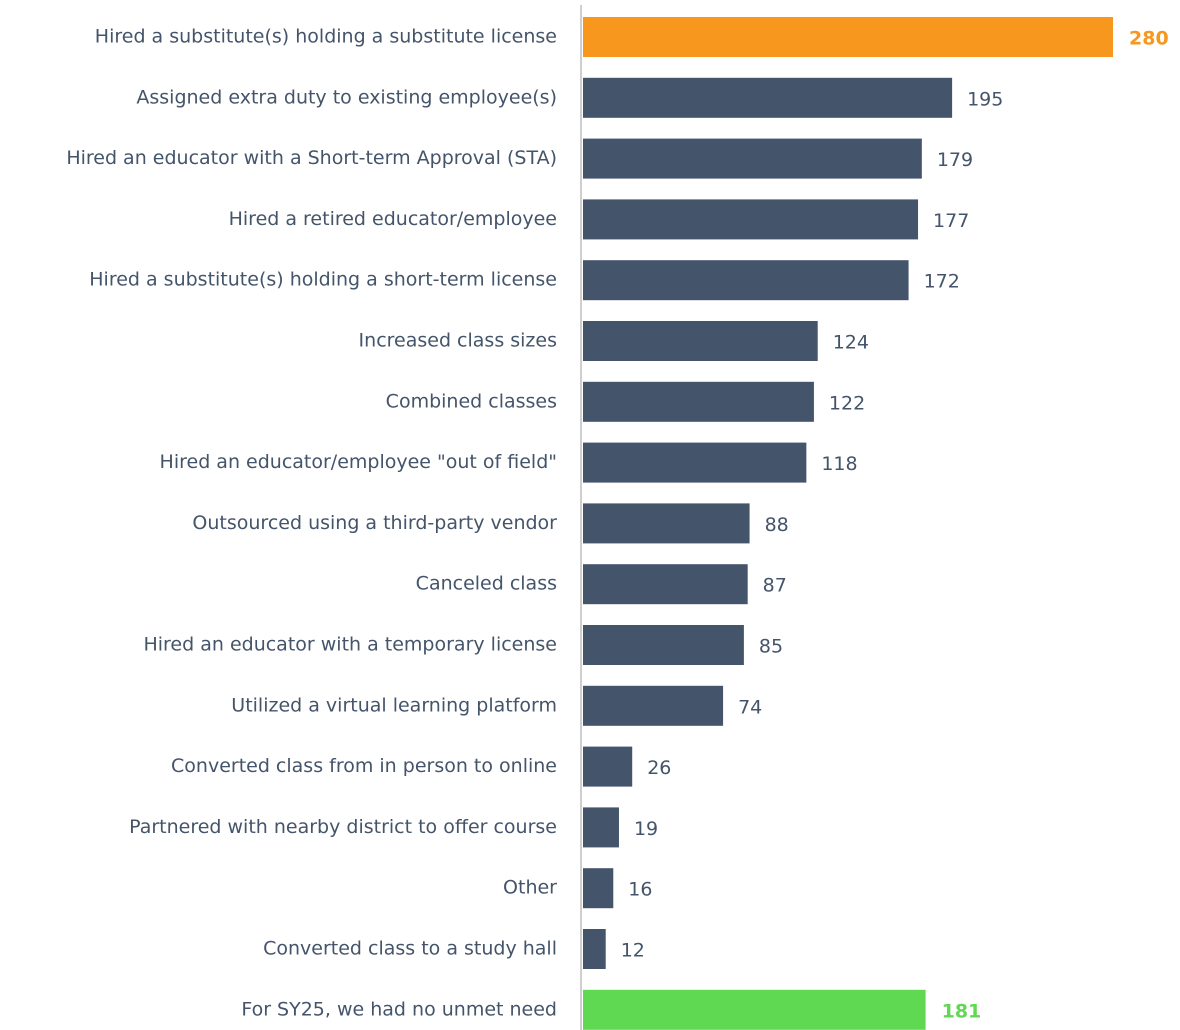  I want to click on value-label: 172, so click(942, 282).